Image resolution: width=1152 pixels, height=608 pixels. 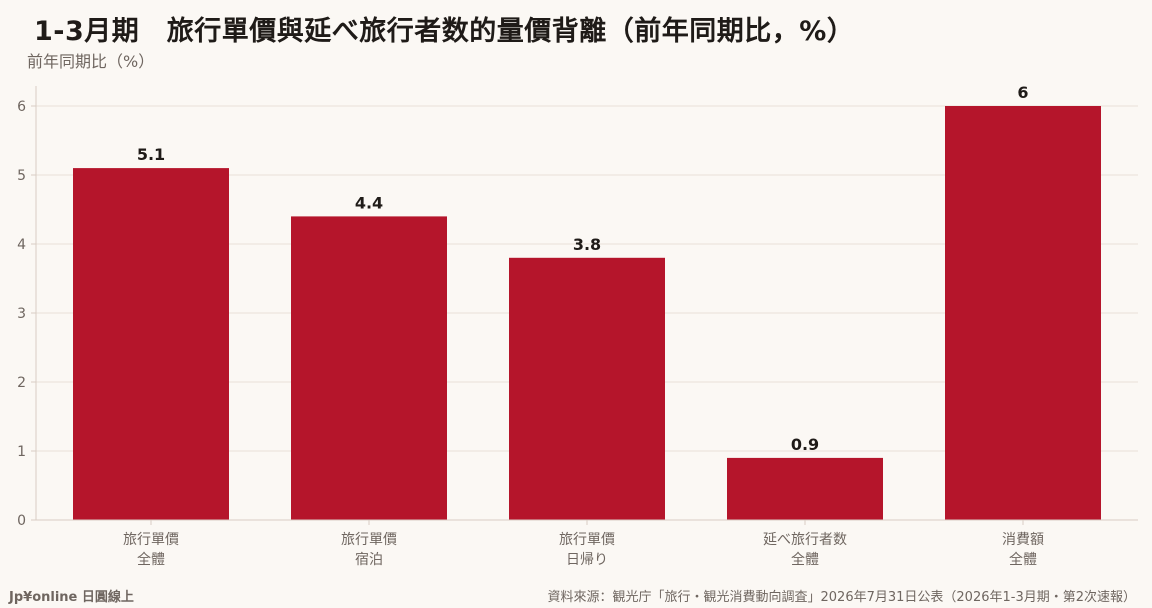 I want to click on x-tick-label: 宿泊, so click(x=369, y=559).